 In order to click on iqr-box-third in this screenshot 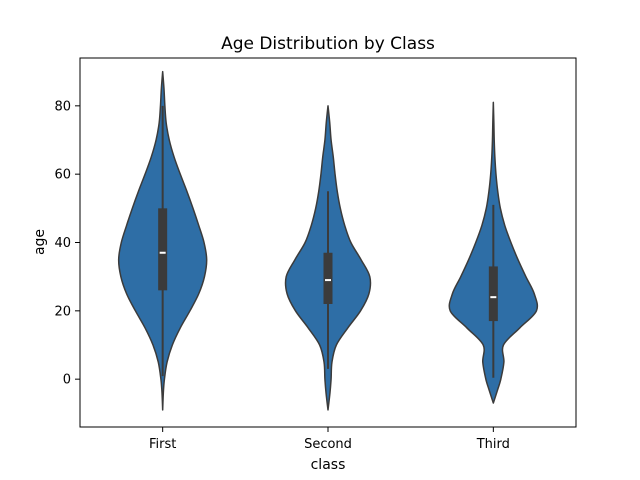, I will do `click(493, 294)`.